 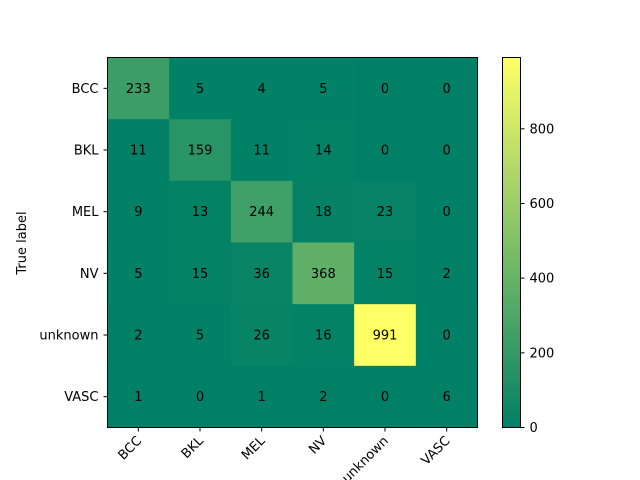 What do you see at coordinates (193, 447) in the screenshot?
I see `x-tick-label: BKL` at bounding box center [193, 447].